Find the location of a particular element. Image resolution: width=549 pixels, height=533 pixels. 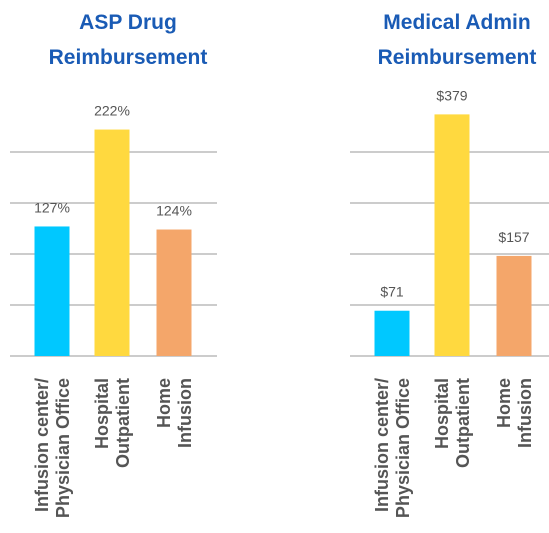

chart-title: Medical Admin is located at coordinates (456, 22).